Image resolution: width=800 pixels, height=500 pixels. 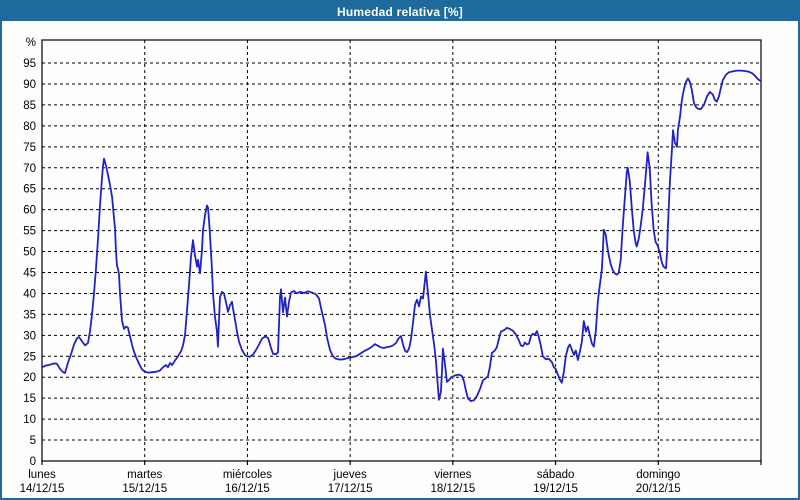 What do you see at coordinates (350, 489) in the screenshot?
I see `x-axis-date-label: 17/12/15` at bounding box center [350, 489].